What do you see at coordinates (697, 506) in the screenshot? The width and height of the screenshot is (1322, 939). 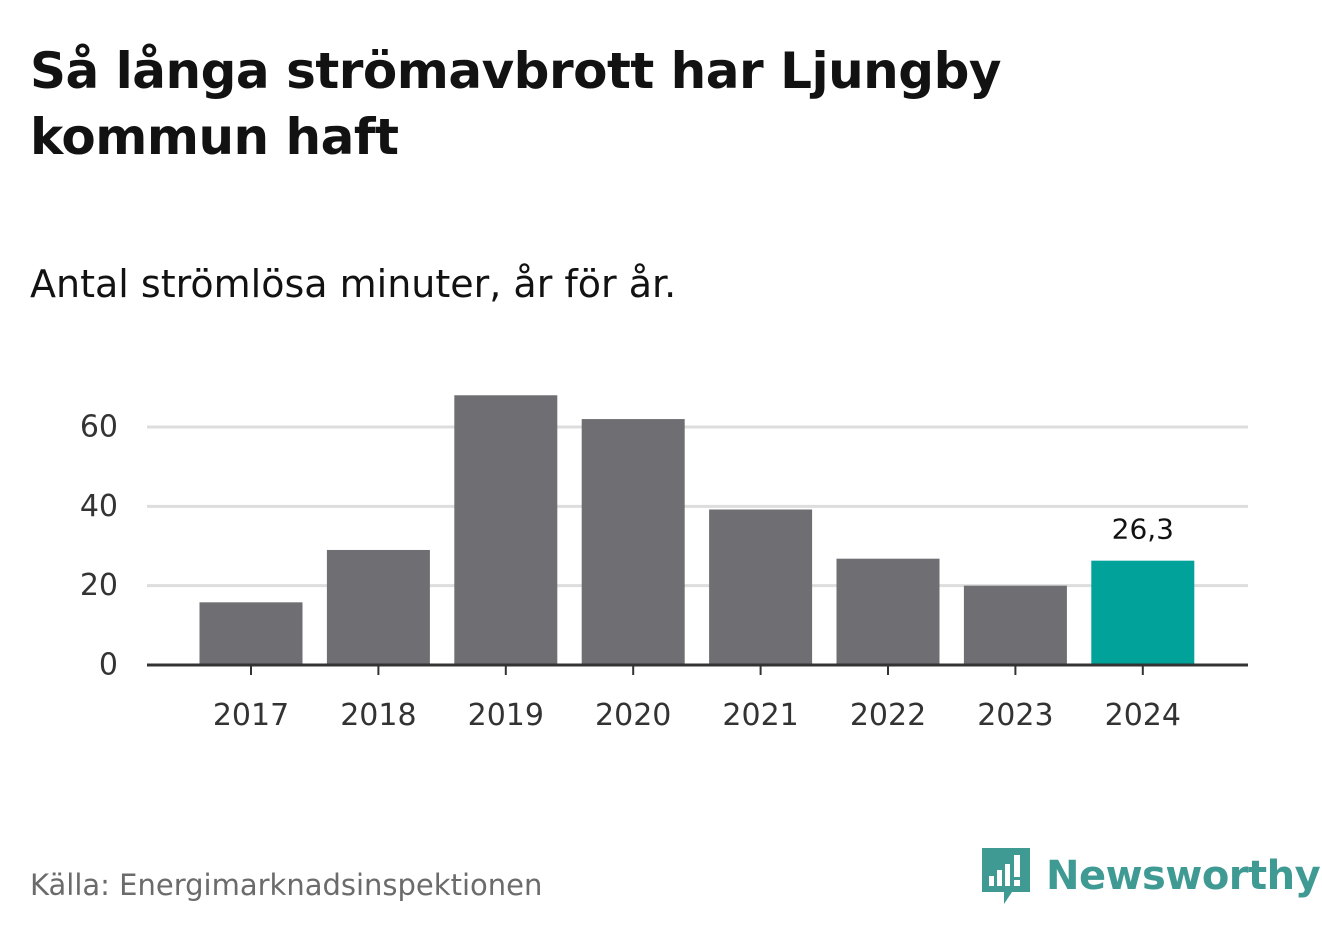 I see `gridlines` at bounding box center [697, 506].